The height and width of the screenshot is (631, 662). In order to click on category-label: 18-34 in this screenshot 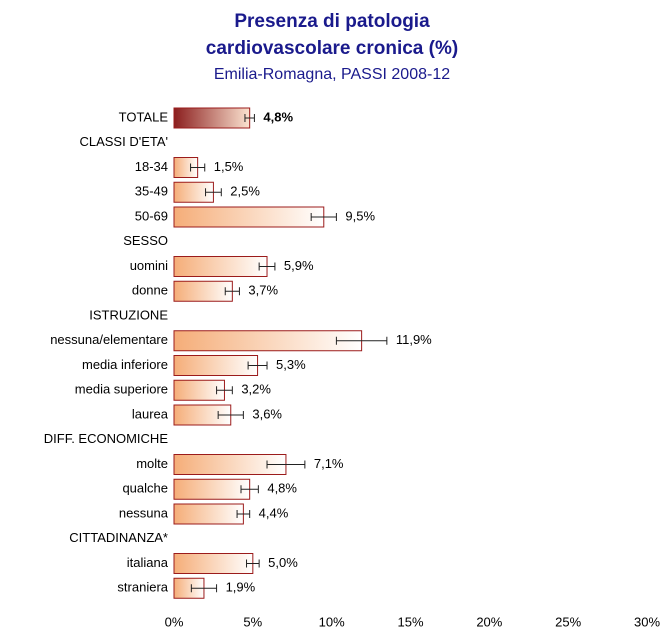, I will do `click(151, 166)`.